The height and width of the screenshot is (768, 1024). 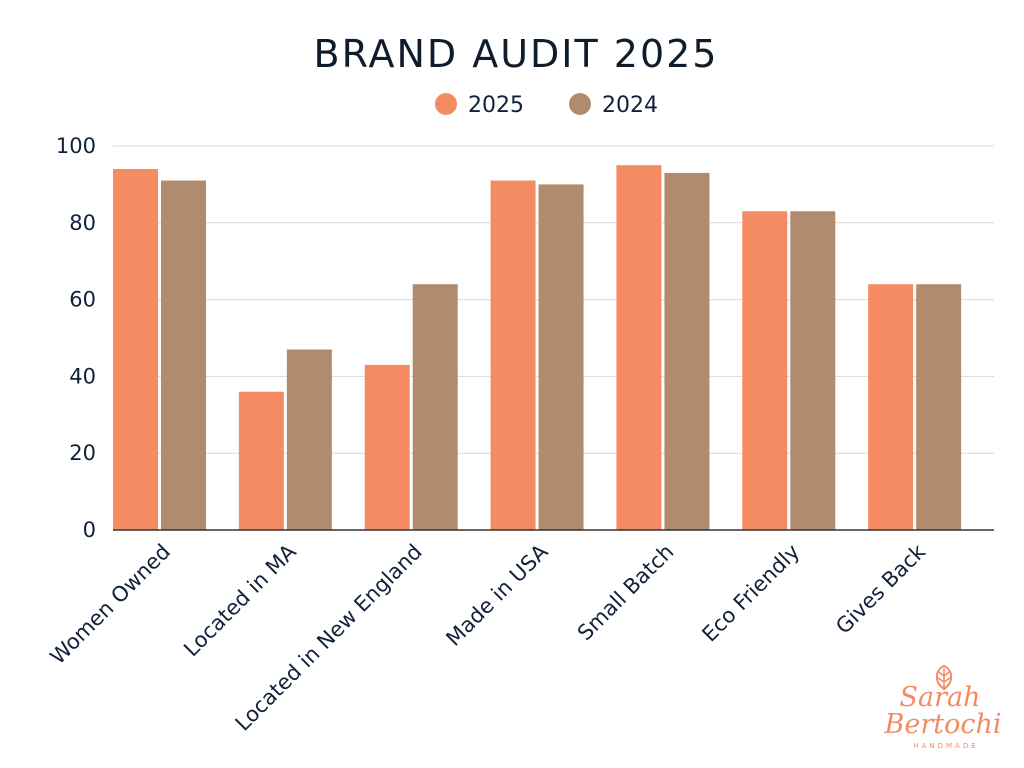 I want to click on bar-made-in-usa-2025, so click(x=513, y=355).